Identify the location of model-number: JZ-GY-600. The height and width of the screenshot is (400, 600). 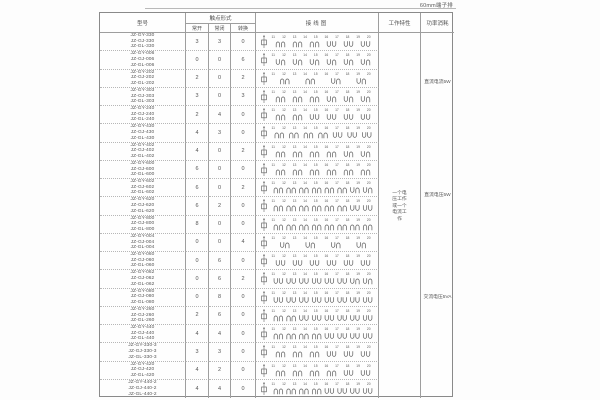
(142, 163).